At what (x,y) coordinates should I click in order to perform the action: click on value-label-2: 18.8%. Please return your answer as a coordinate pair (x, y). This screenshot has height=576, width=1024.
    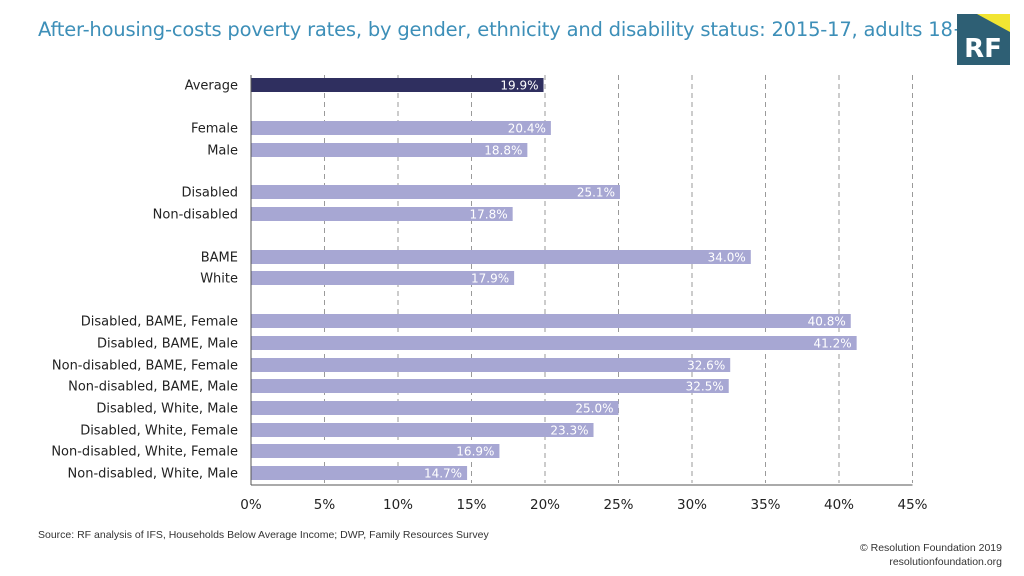
    Looking at the image, I should click on (503, 151).